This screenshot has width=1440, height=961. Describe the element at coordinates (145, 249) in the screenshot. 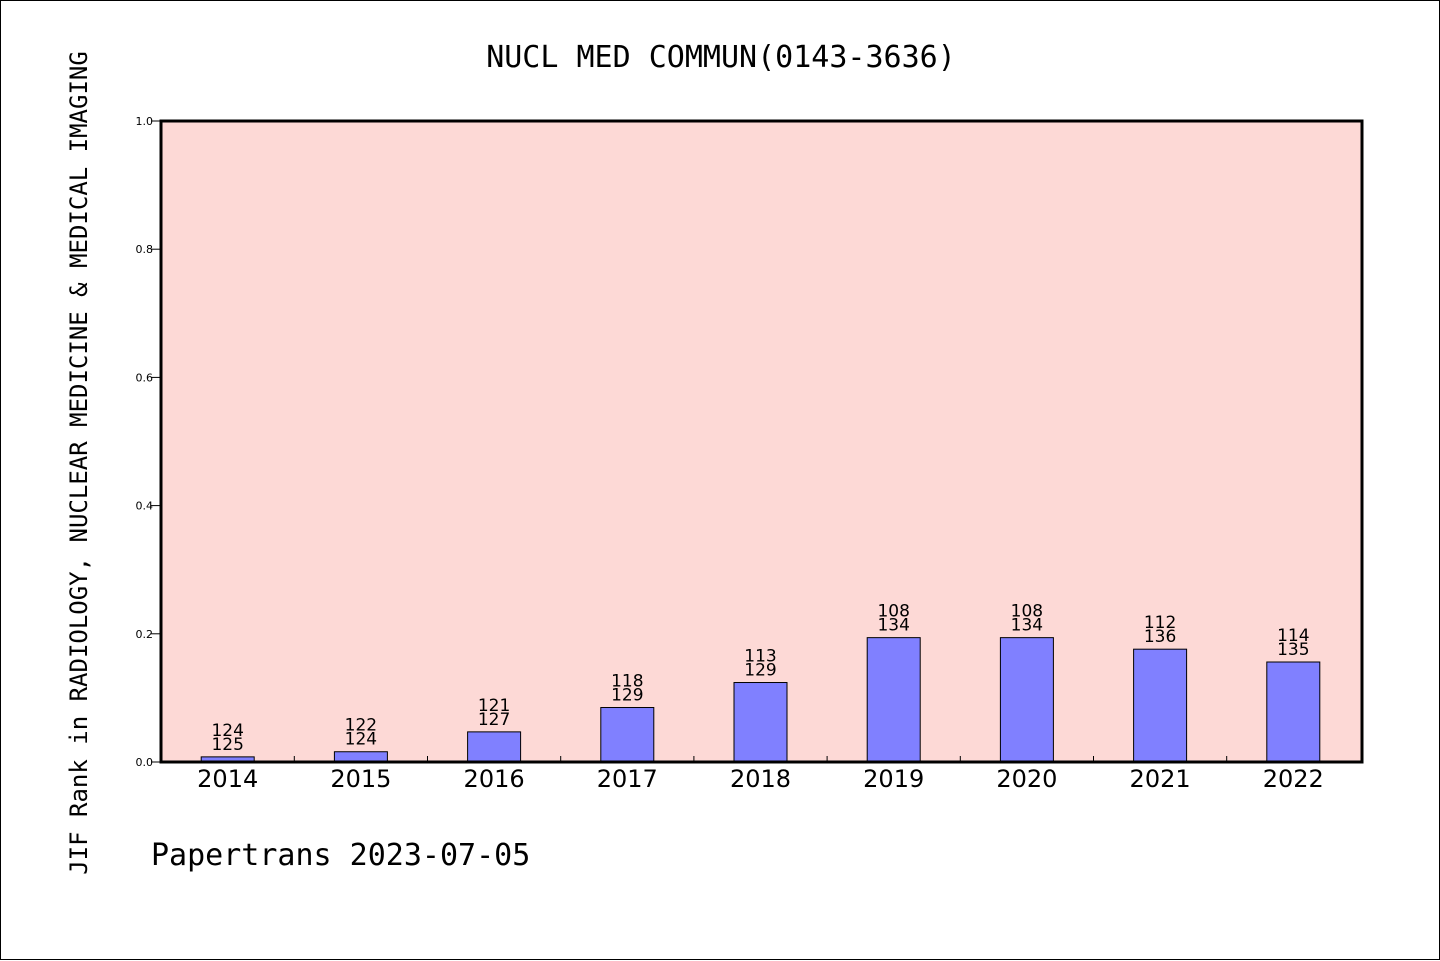

I see `y-tick-label: 0.8` at that location.